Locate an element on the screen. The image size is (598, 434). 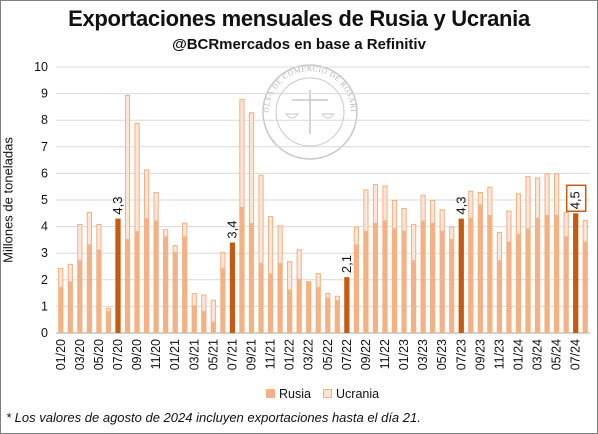
y-tick-label: 3 is located at coordinates (44, 253).